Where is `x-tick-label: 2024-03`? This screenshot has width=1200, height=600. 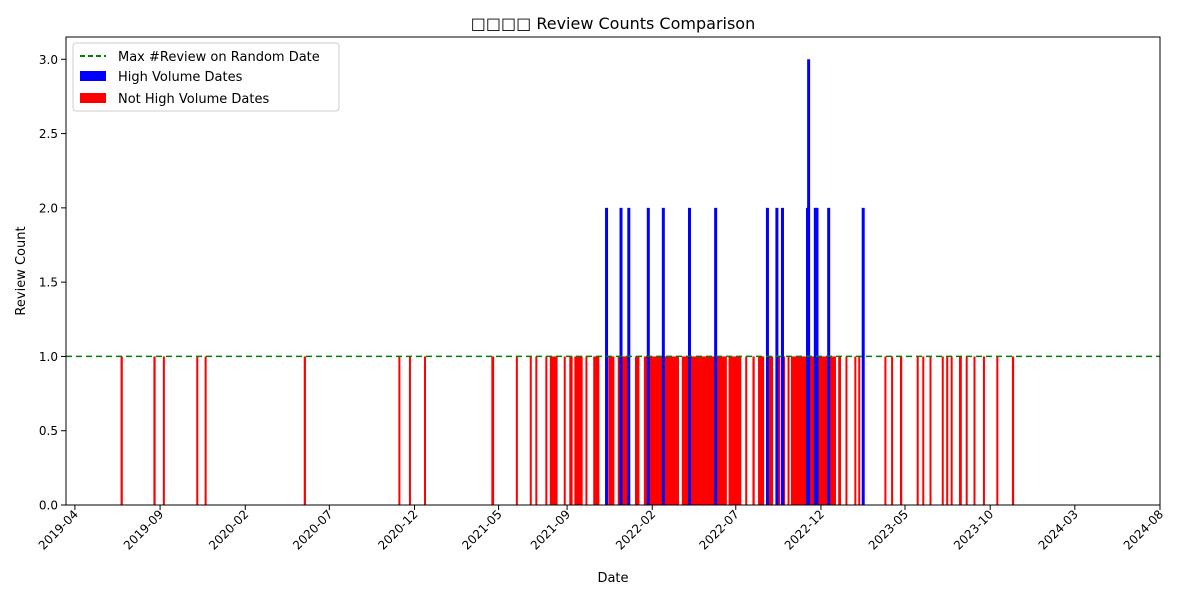
x-tick-label: 2024-03 is located at coordinates (1058, 529).